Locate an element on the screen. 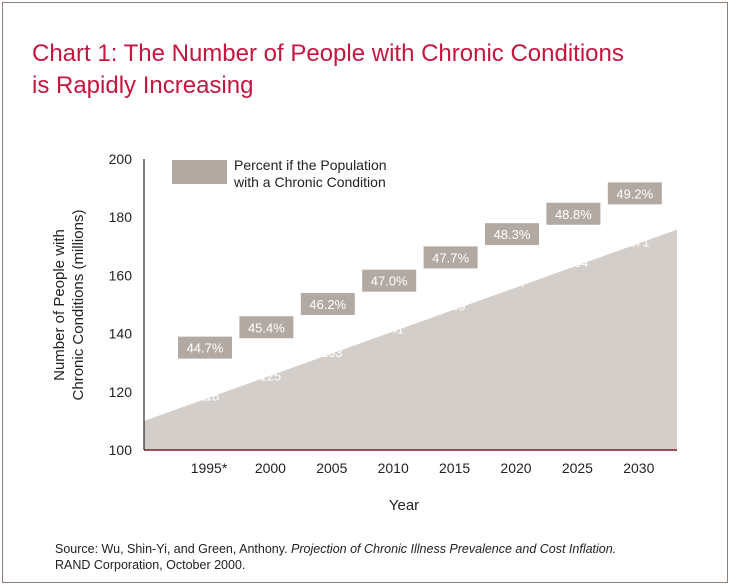 The height and width of the screenshot is (587, 732). data-value-label: 149 is located at coordinates (455, 305).